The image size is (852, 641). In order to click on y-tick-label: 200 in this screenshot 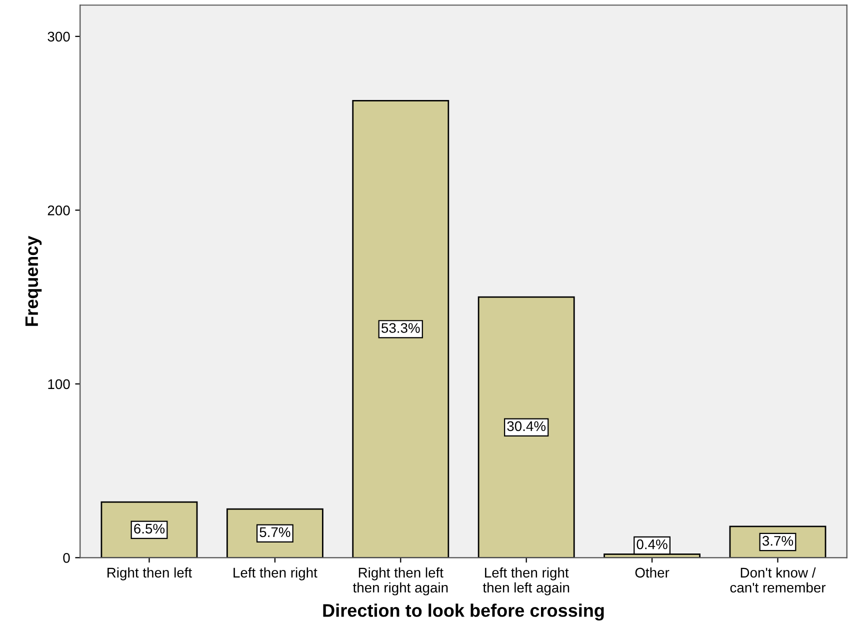, I will do `click(59, 210)`.